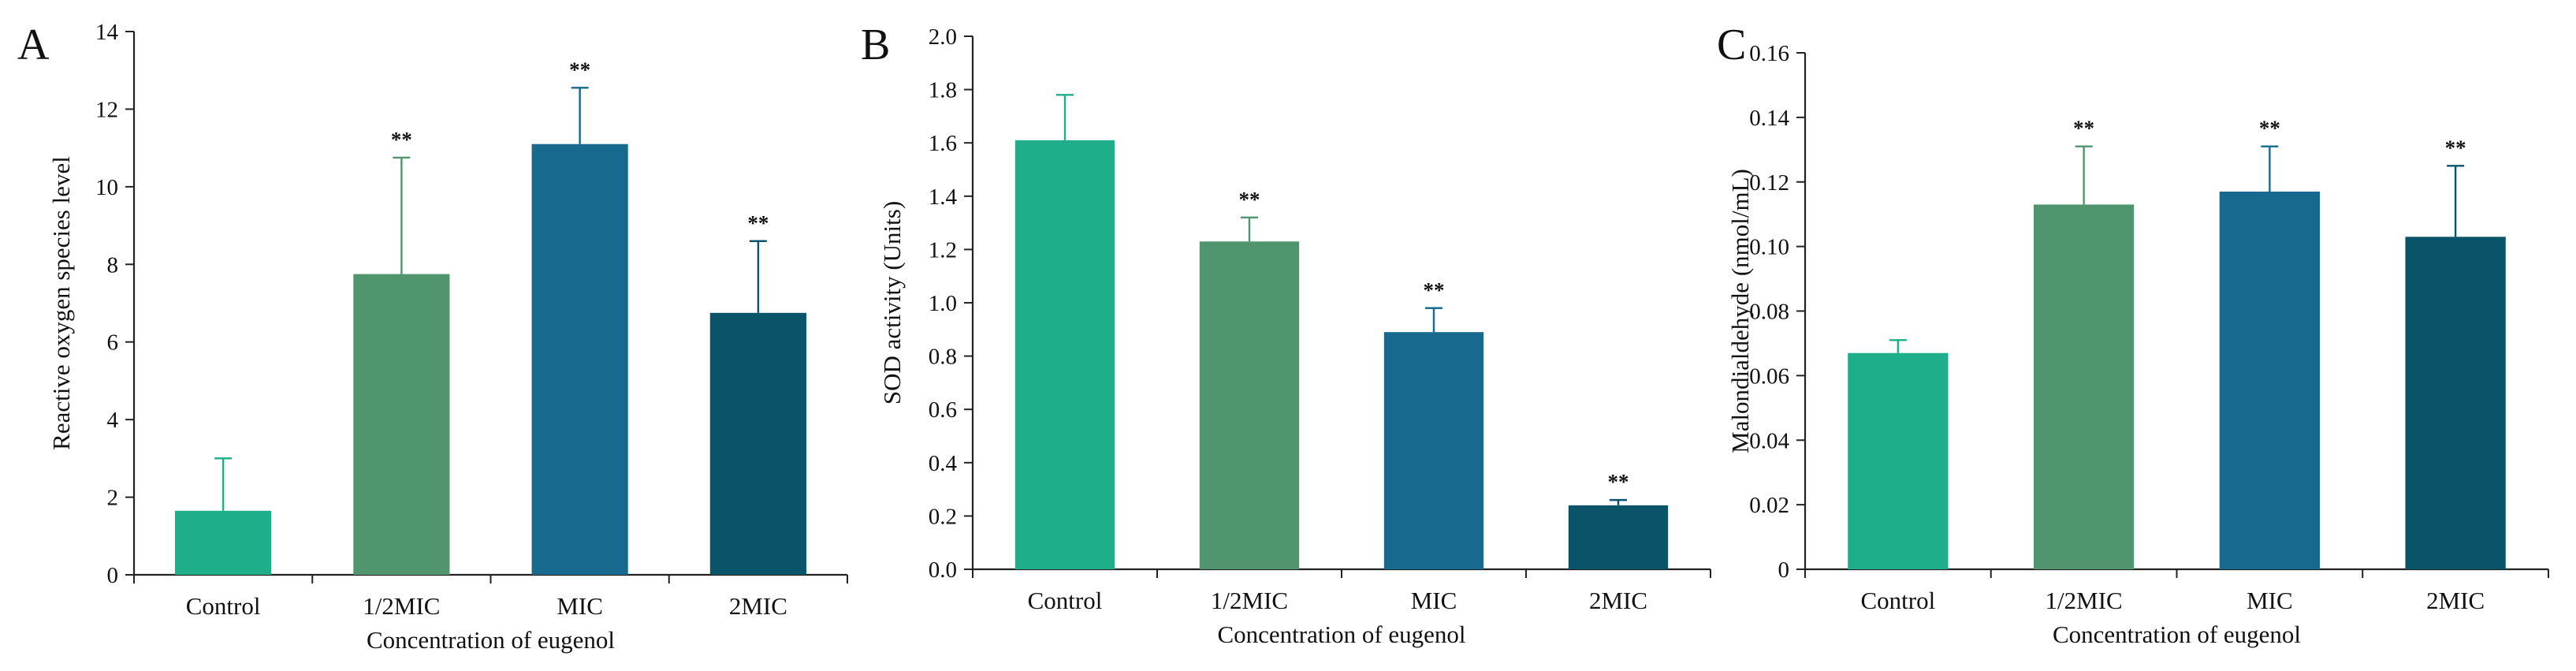  Describe the element at coordinates (1769, 53) in the screenshot. I see `y-tick-label: 0.16` at that location.